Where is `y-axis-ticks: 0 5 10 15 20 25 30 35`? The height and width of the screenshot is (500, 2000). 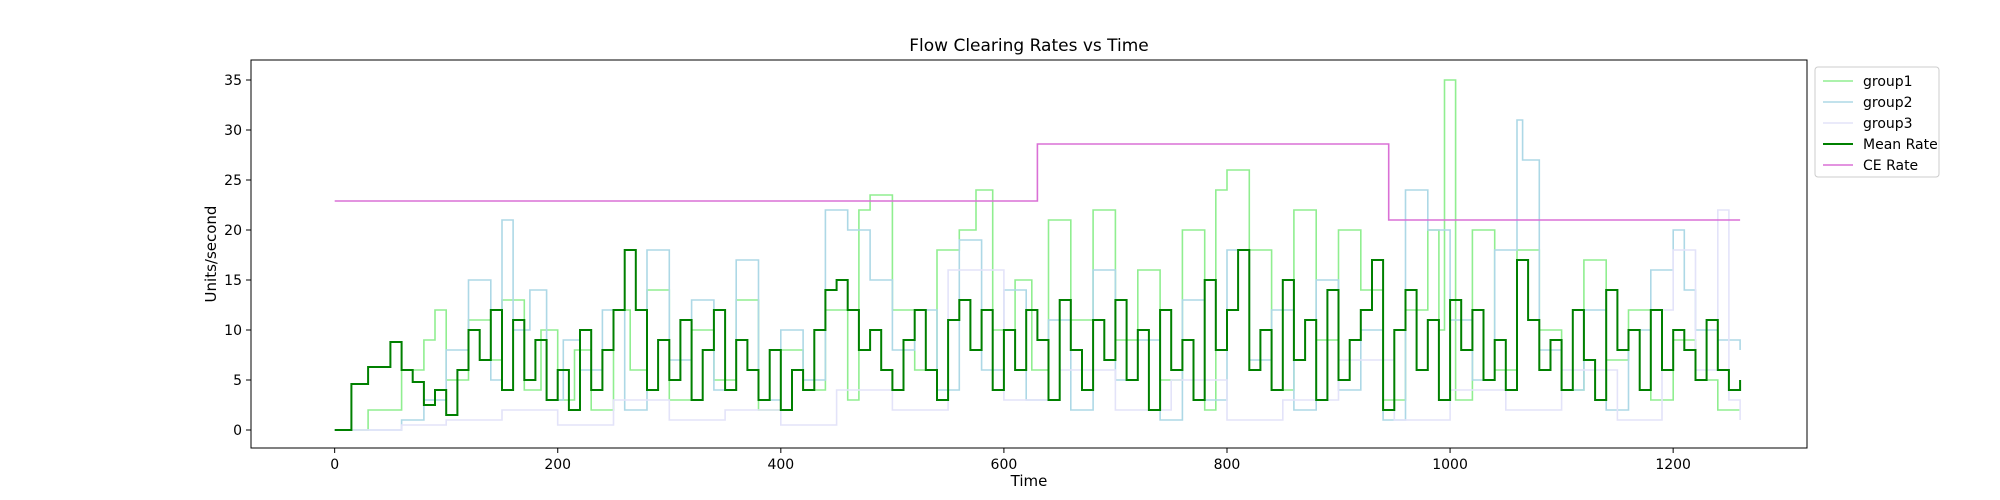 y-axis-ticks: 0 5 10 15 20 25 30 35 is located at coordinates (237, 256).